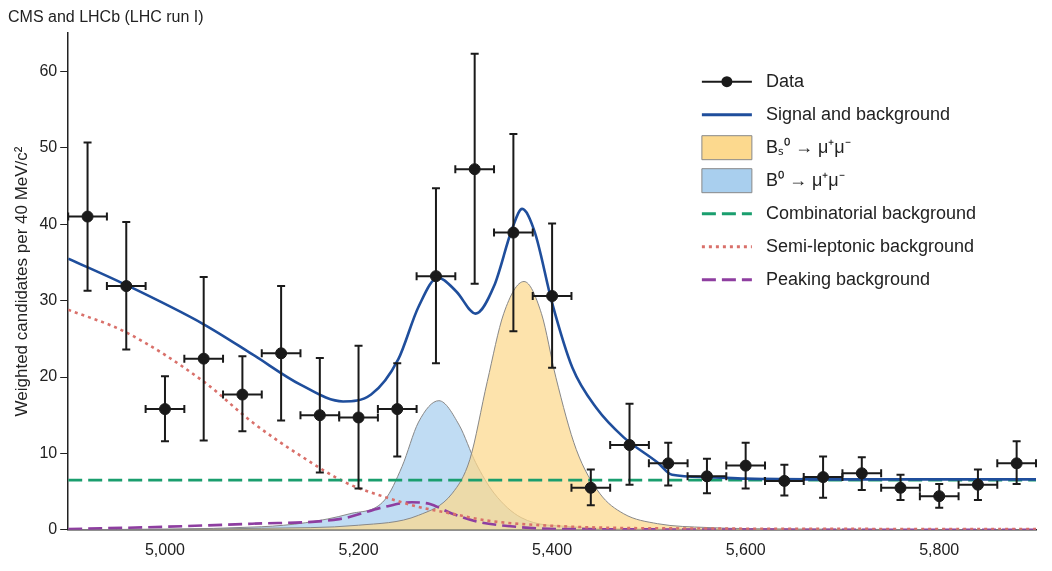 The height and width of the screenshot is (571, 1052). Describe the element at coordinates (870, 212) in the screenshot. I see `legend-label: Combinatorial background` at that location.